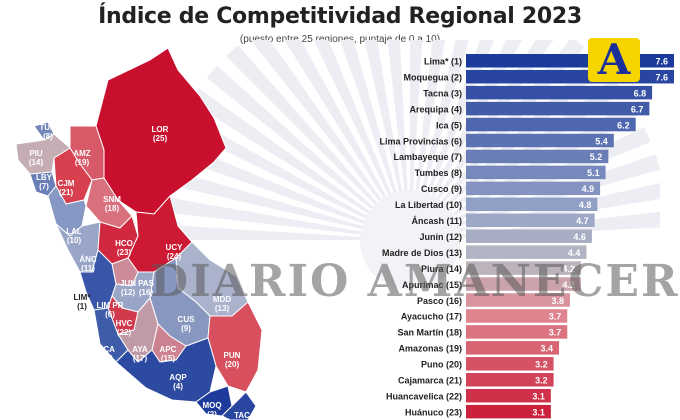  Describe the element at coordinates (441, 269) in the screenshot. I see `category-label: Piura (14)` at that location.